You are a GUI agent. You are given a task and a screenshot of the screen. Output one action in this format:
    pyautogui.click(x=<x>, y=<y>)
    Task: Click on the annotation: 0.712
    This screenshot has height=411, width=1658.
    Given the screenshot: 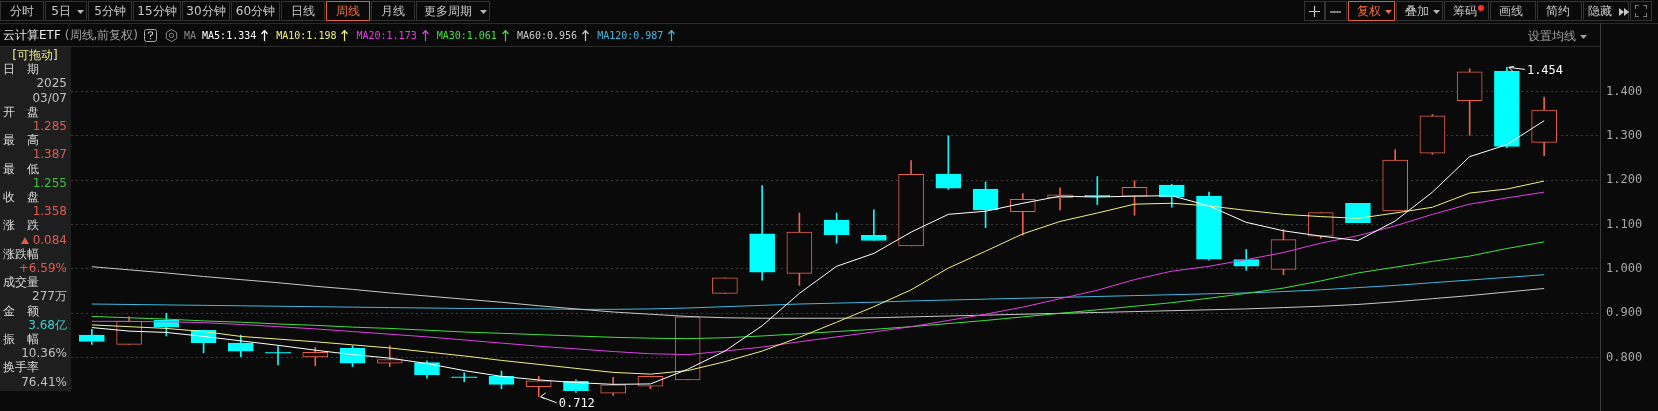 What is the action you would take?
    pyautogui.click(x=576, y=402)
    